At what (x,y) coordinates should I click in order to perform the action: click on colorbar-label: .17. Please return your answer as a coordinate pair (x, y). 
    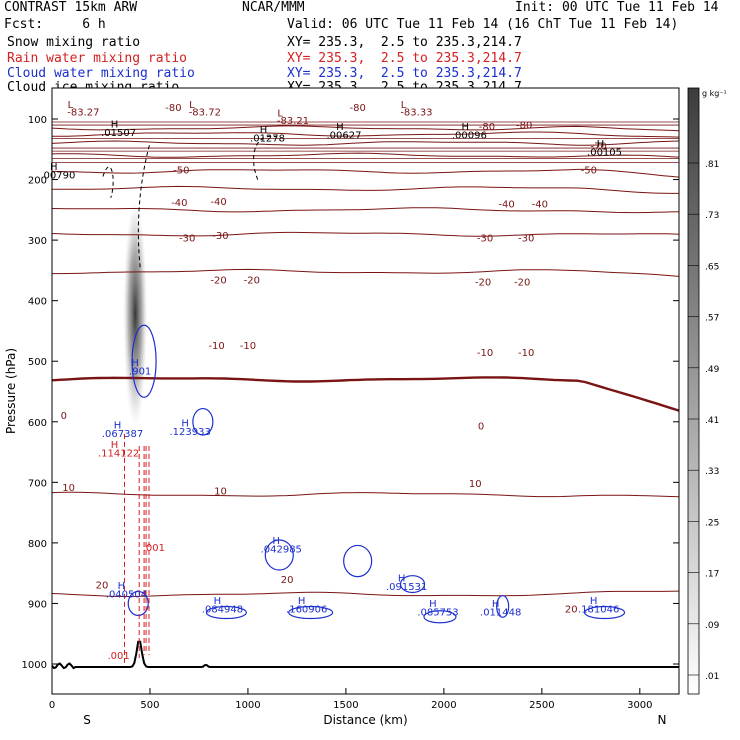
    Looking at the image, I should click on (712, 575).